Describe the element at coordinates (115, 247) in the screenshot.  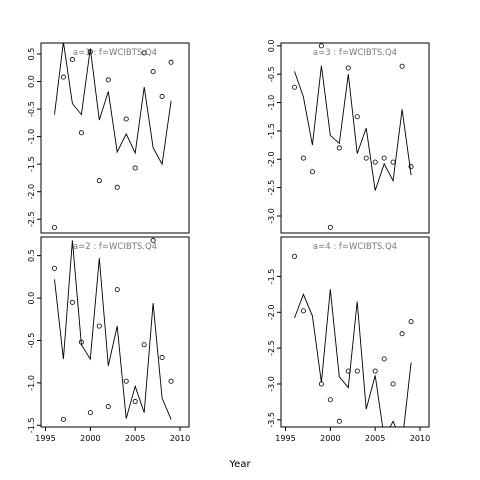
I see `panel-label: a=2 : f=WCIBTS.Q4` at that location.